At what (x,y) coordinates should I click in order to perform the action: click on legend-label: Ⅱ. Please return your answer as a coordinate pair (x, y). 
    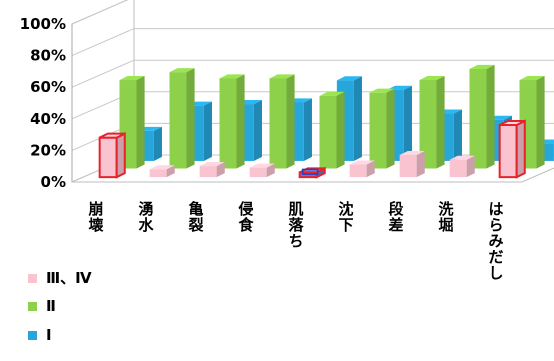
    Looking at the image, I should click on (51, 306).